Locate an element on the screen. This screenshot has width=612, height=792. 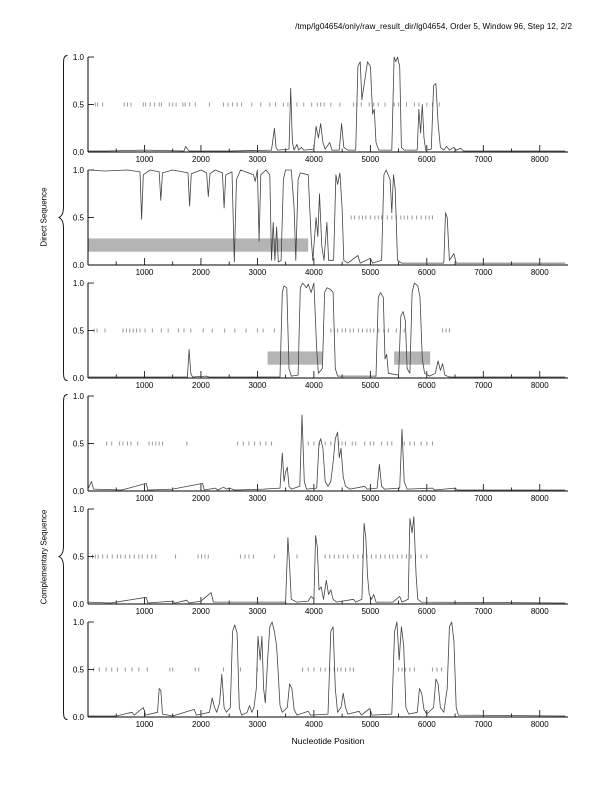
x-axis-label: Nucleotide Position is located at coordinates (328, 741).